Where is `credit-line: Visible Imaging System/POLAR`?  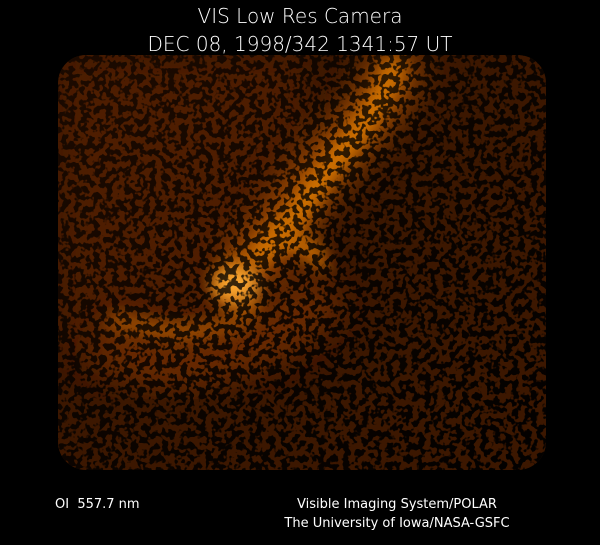
credit-line: Visible Imaging System/POLAR is located at coordinates (397, 504).